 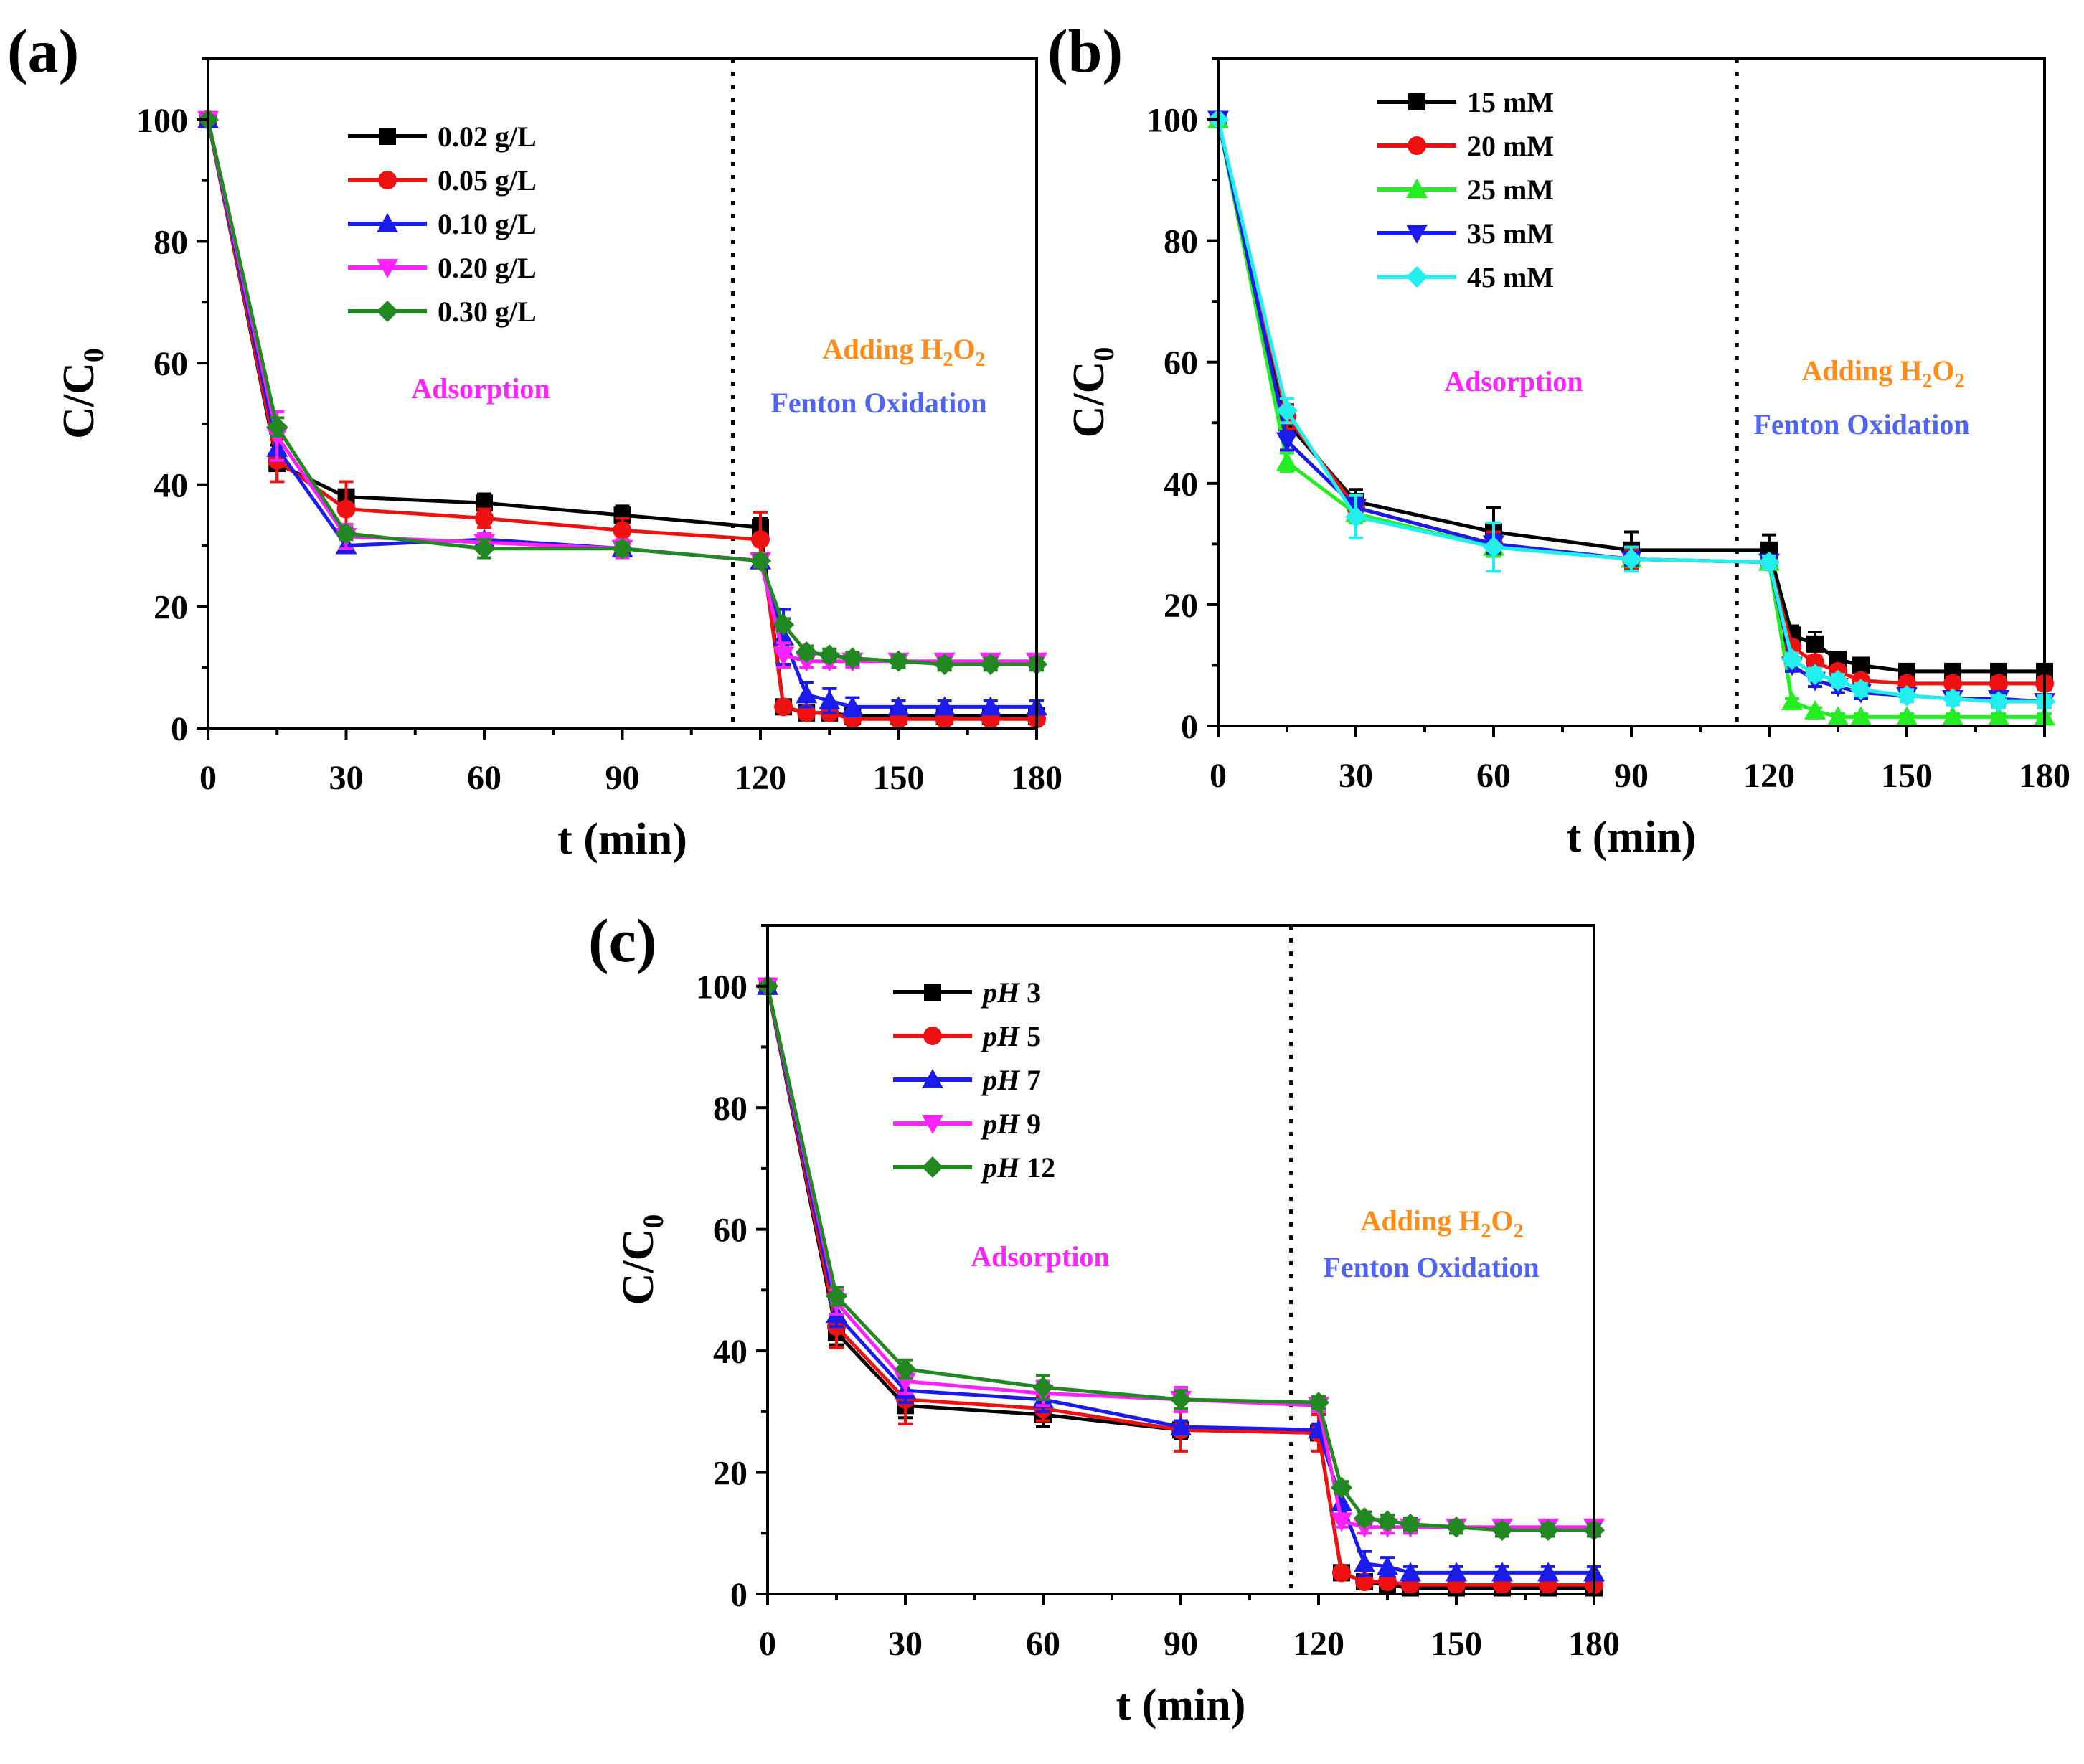 I want to click on legend-label: pH 3, so click(x=1011, y=992).